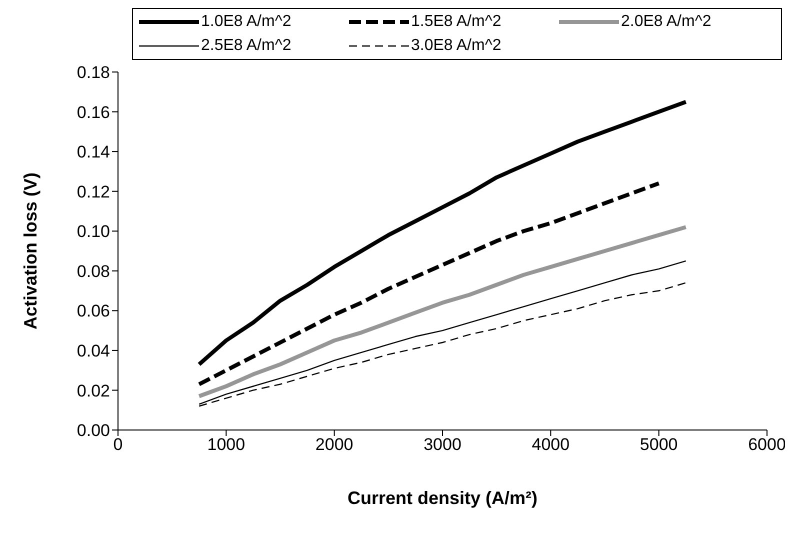 The height and width of the screenshot is (552, 793). What do you see at coordinates (443, 444) in the screenshot?
I see `x-tick-label: 3000` at bounding box center [443, 444].